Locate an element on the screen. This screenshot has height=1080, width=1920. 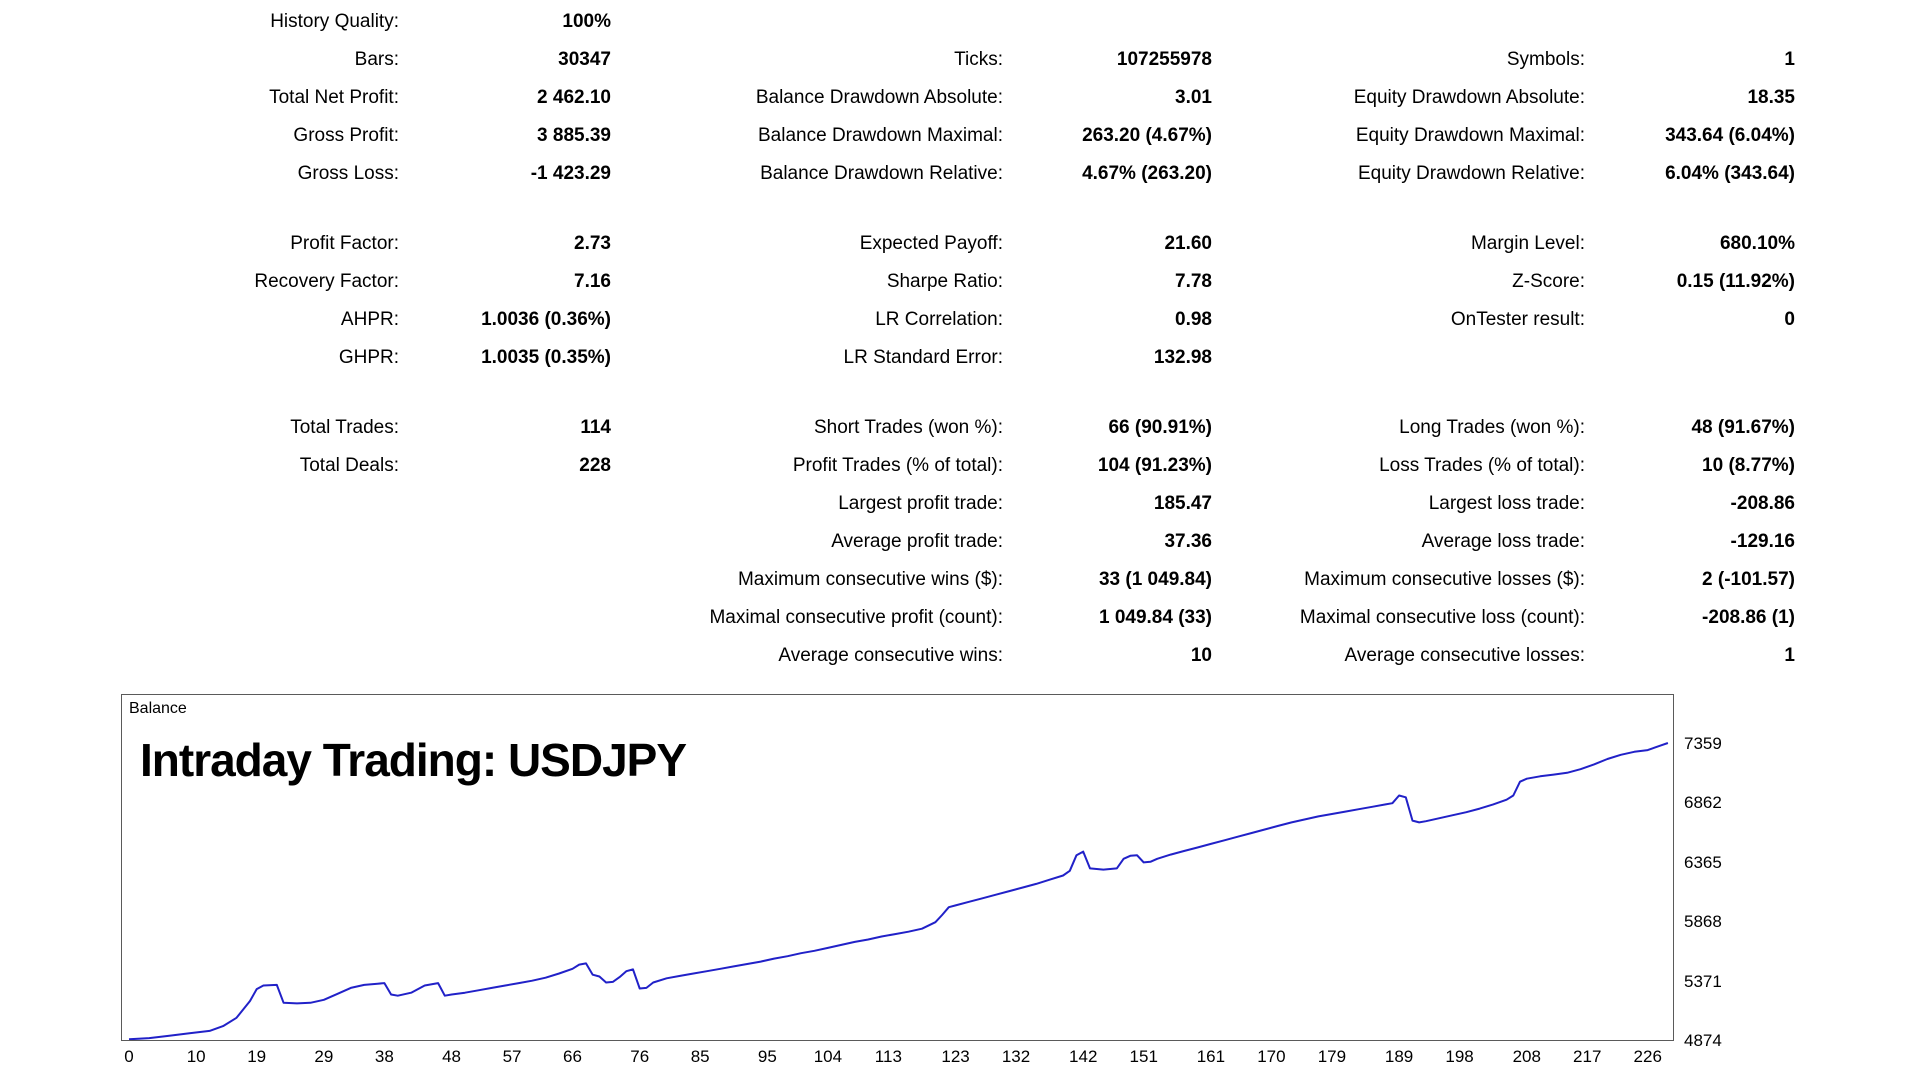
stat-label: AHPR: is located at coordinates (369, 319).